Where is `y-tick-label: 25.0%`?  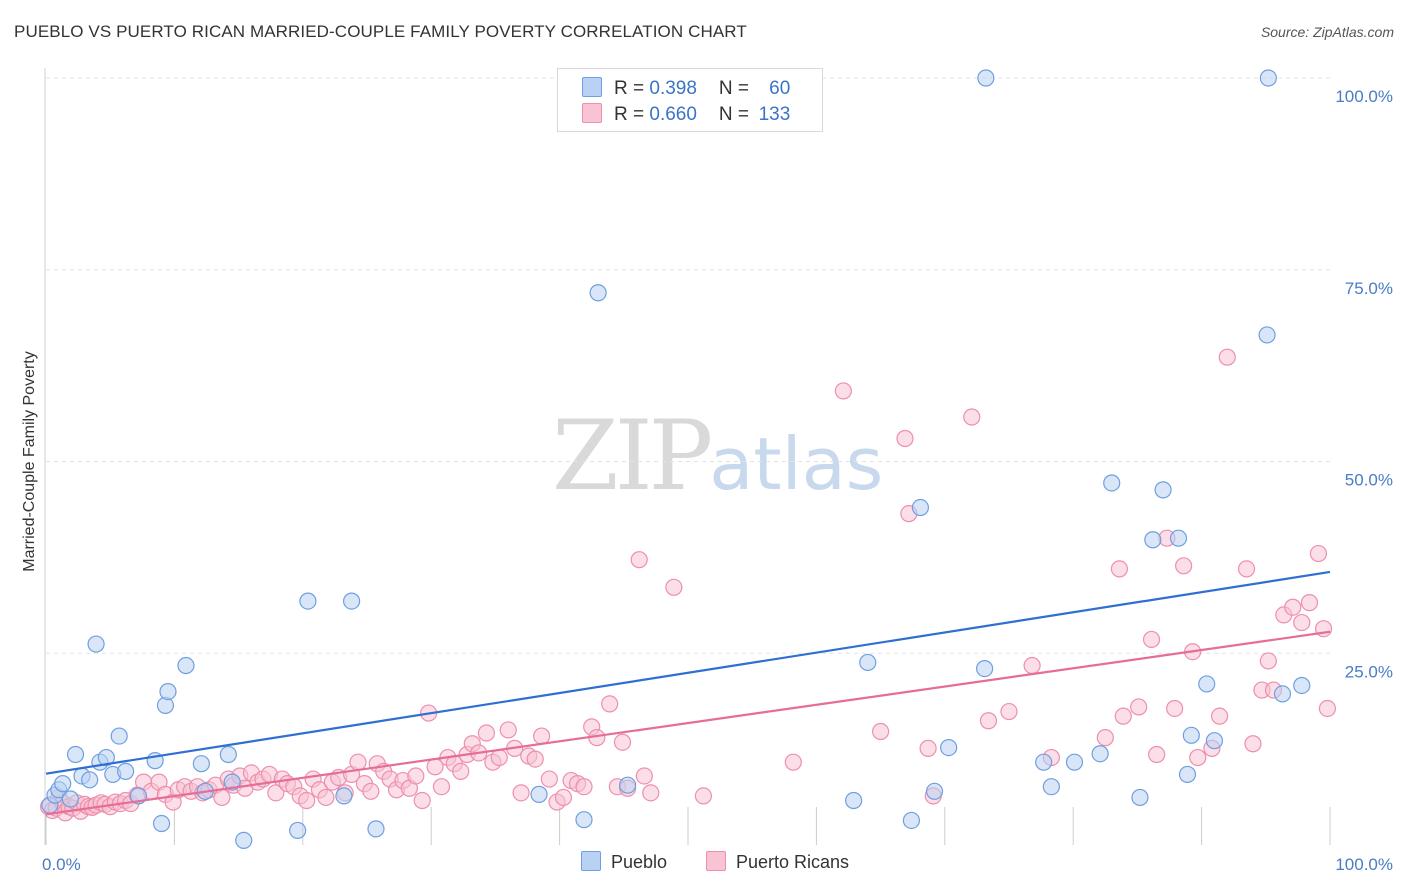
y-tick-label: 25.0% is located at coordinates (1369, 671).